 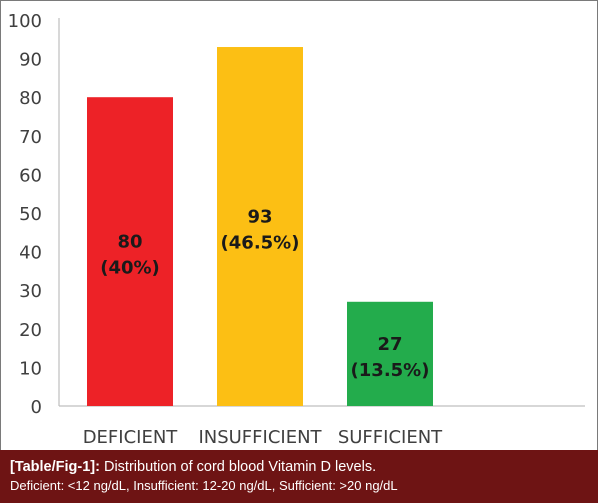 I want to click on y-tick-label: 60, so click(x=30, y=175).